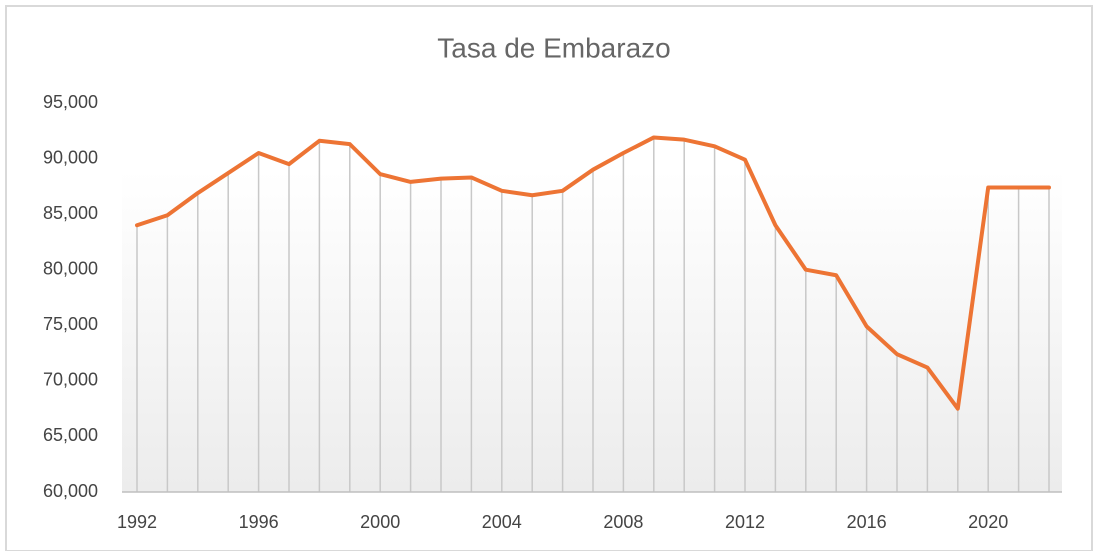  Describe the element at coordinates (70, 491) in the screenshot. I see `y-tick-label: 60,000` at that location.